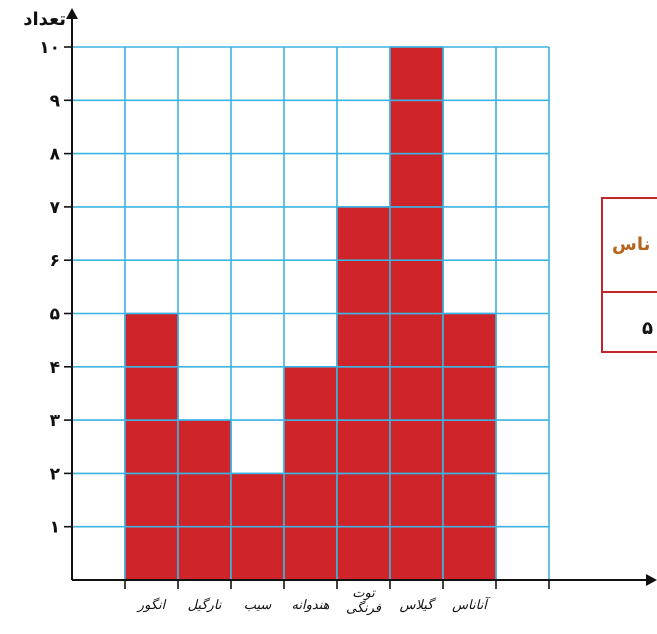  Describe the element at coordinates (631, 244) in the screenshot. I see `side-table-header: ناس` at that location.